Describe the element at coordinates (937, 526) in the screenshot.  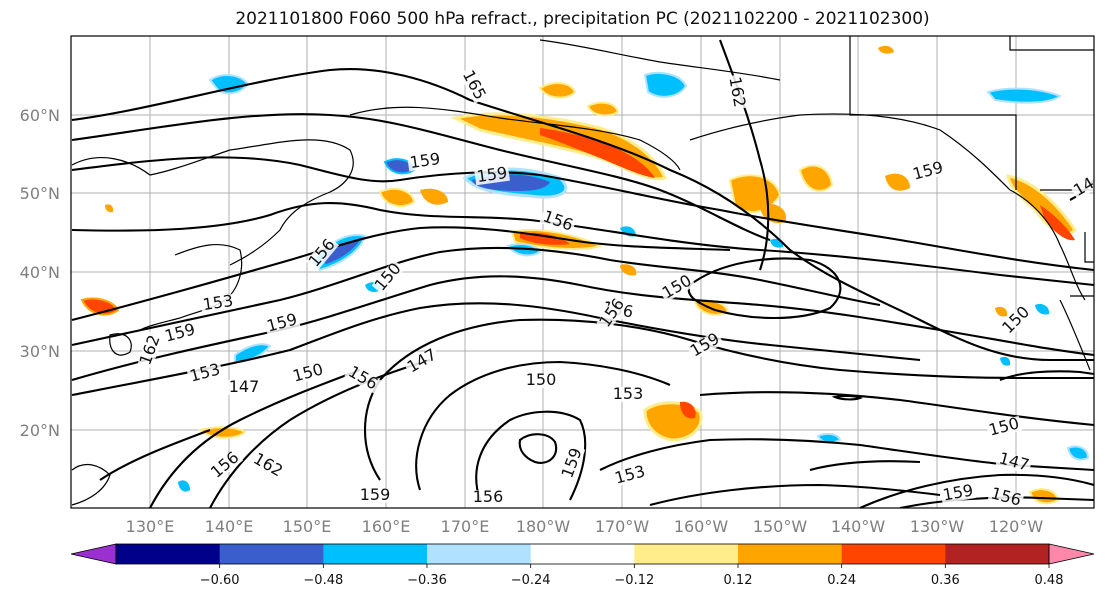
I see `lon-label: 130°W` at that location.